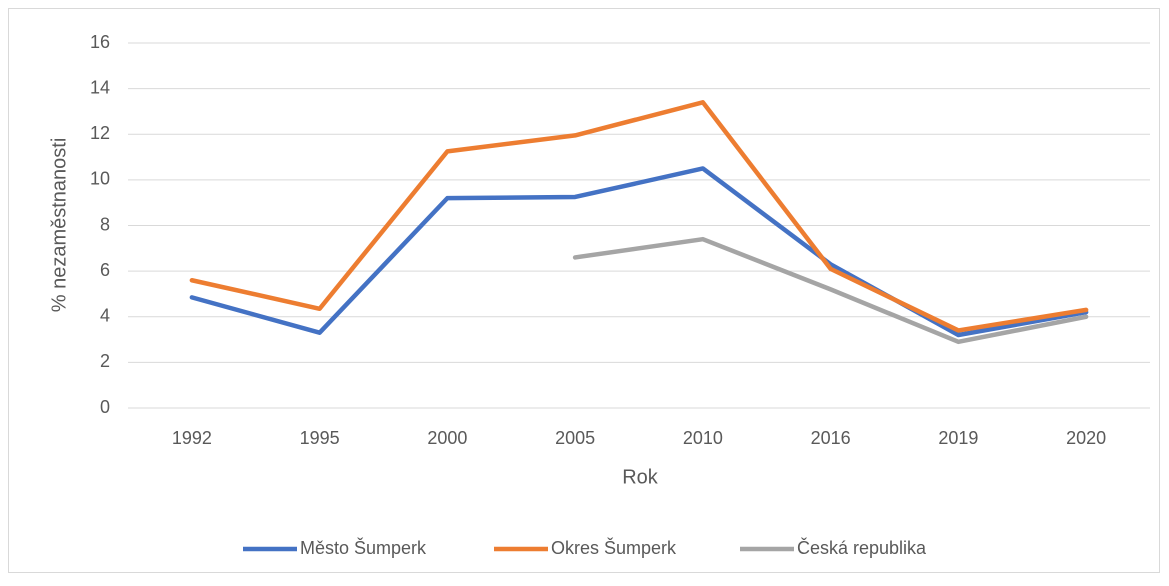 Image resolution: width=1169 pixels, height=586 pixels. What do you see at coordinates (363, 547) in the screenshot?
I see `legend-label: Město Šumperk` at bounding box center [363, 547].